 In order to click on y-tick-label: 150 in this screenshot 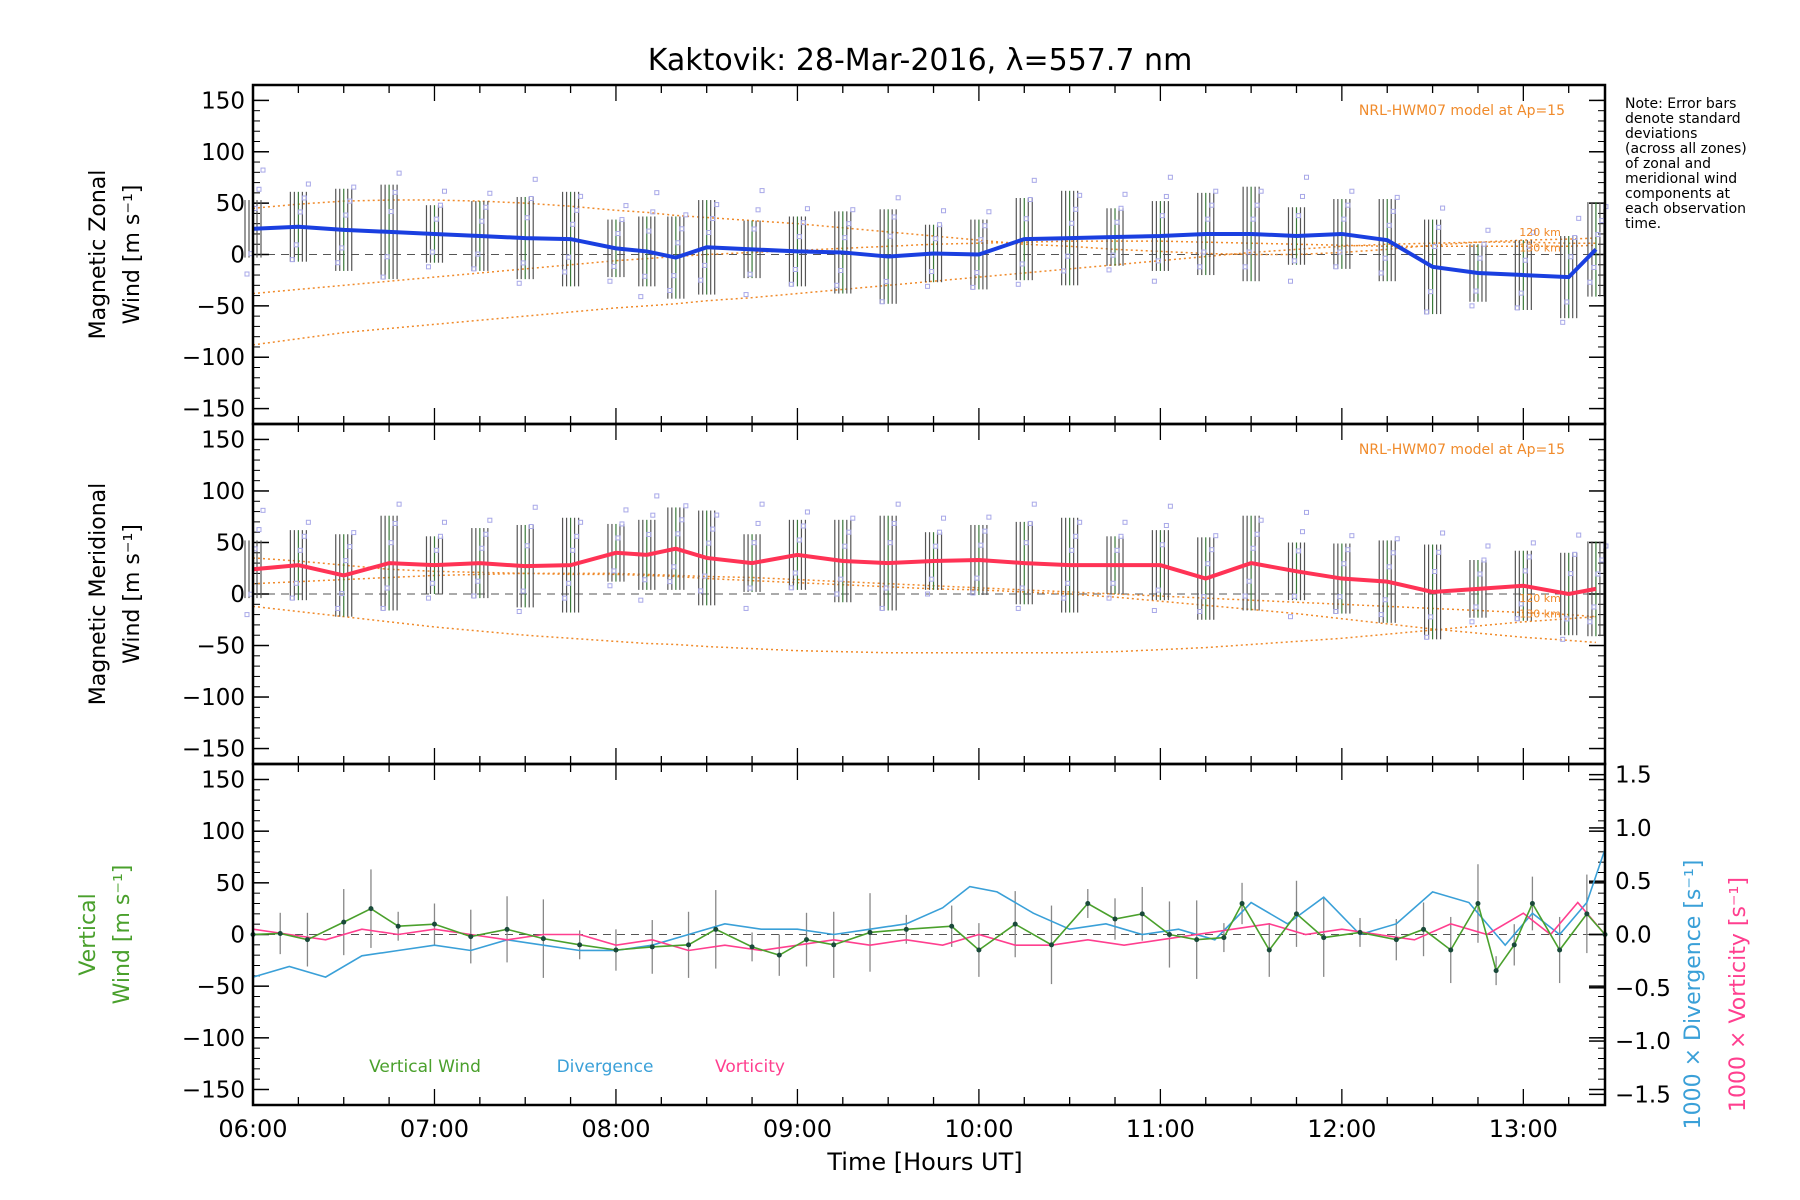, I will do `click(223, 440)`.